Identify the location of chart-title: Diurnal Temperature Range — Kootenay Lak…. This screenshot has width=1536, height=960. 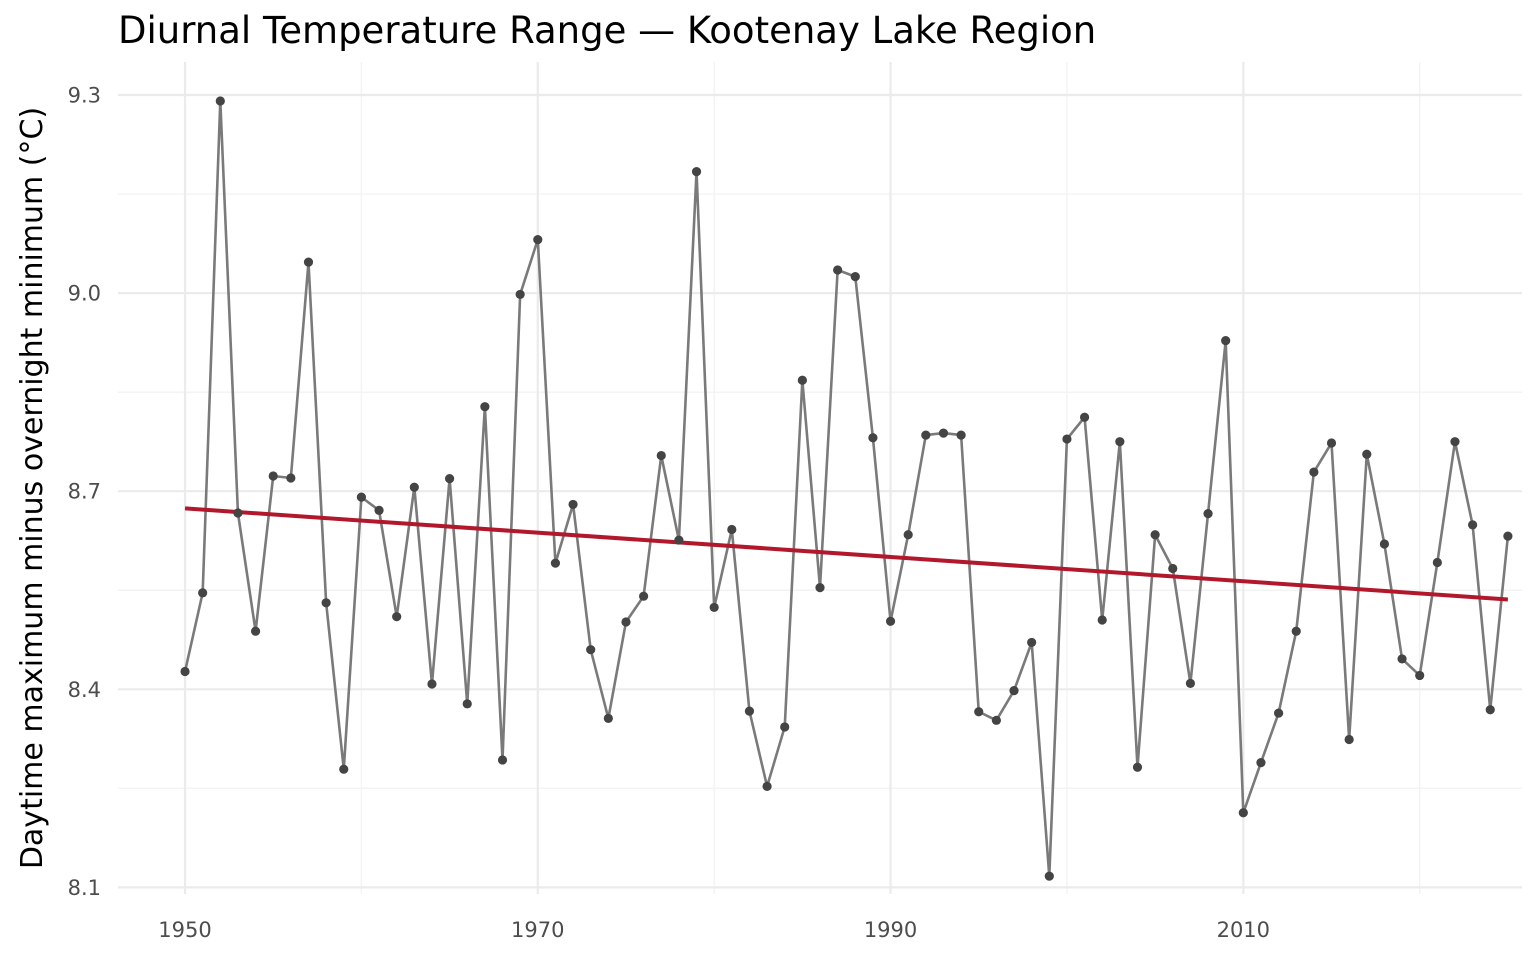
(607, 30).